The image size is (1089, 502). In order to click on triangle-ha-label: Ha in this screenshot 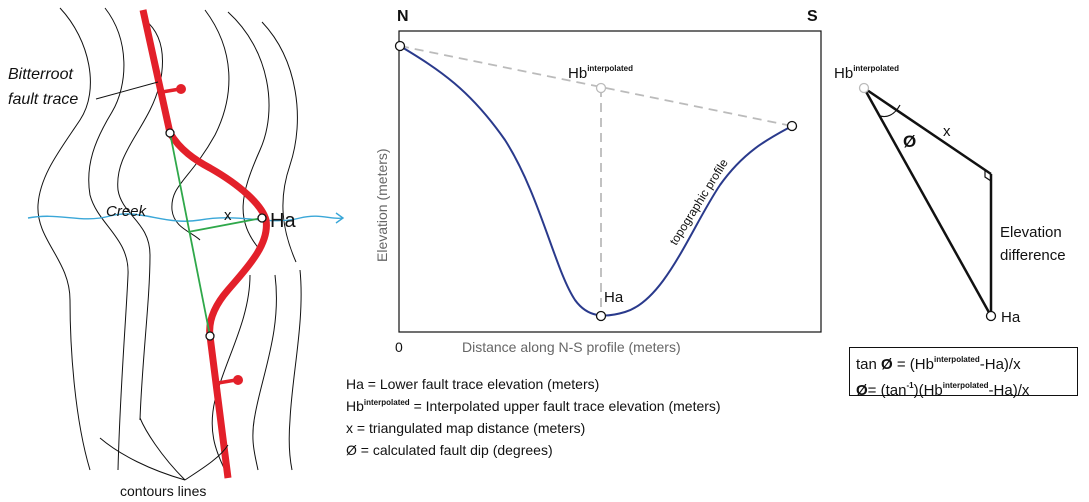, I will do `click(1011, 317)`.